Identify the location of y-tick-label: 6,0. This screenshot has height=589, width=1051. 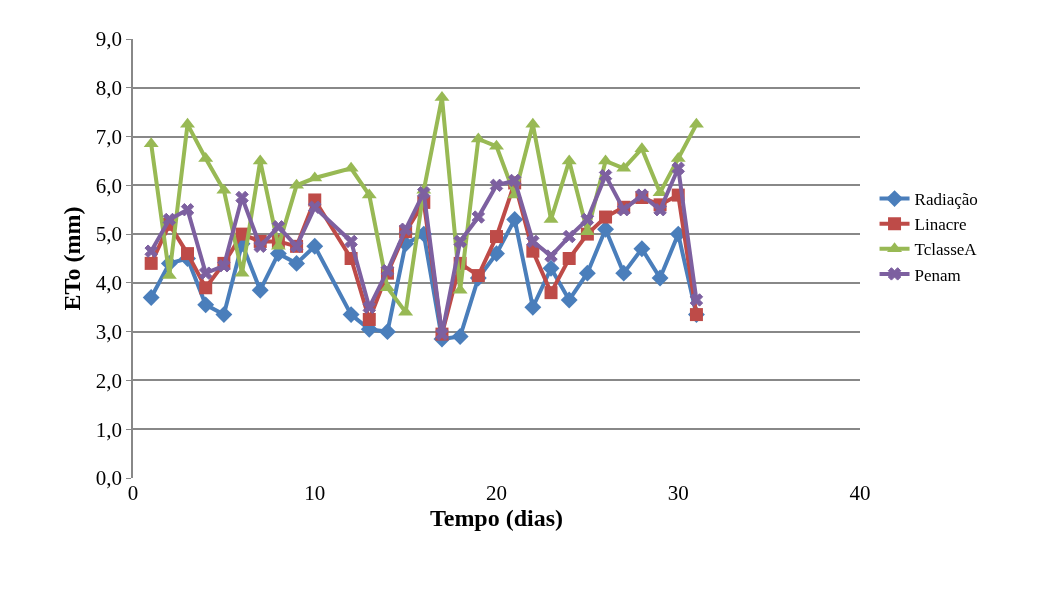
(109, 185).